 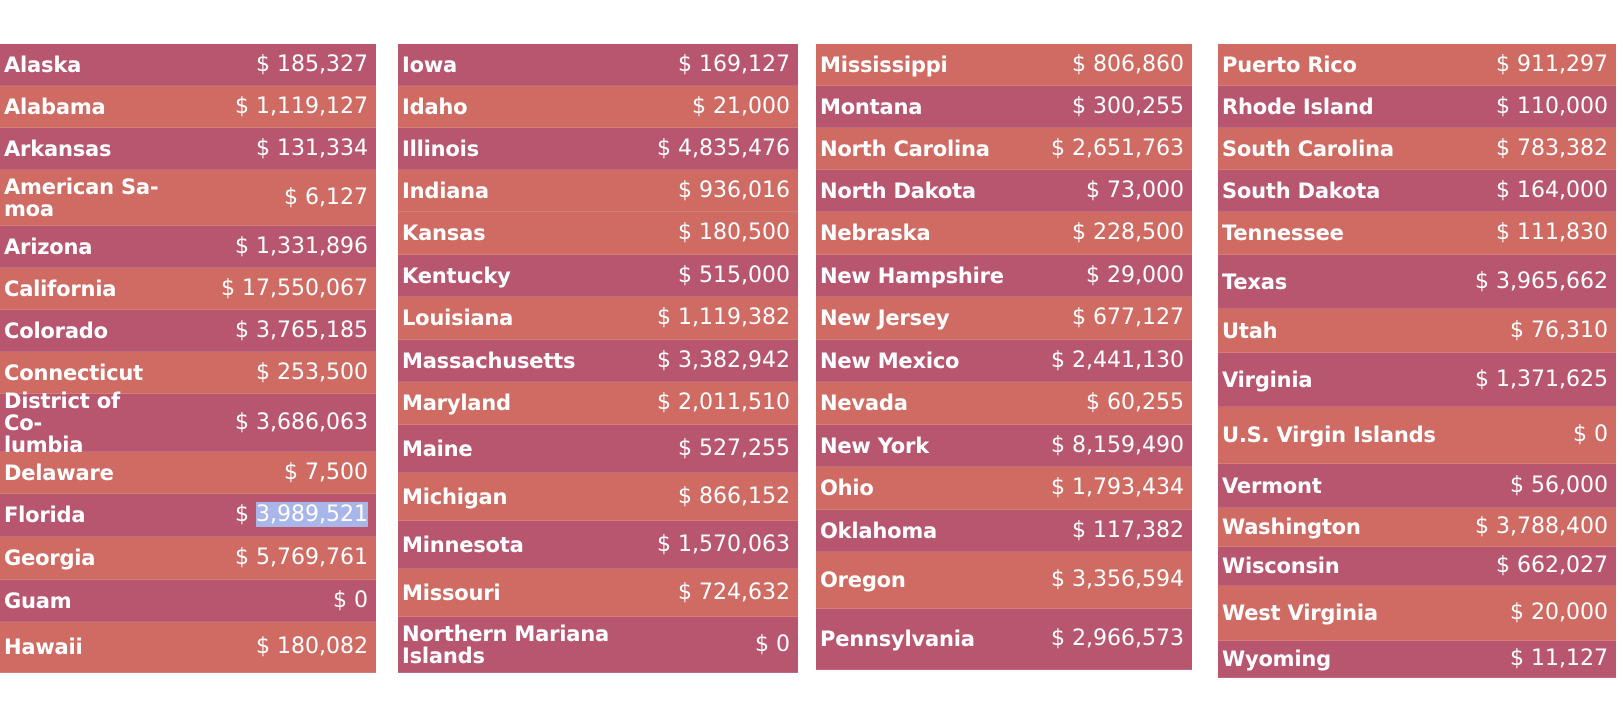 What do you see at coordinates (312, 148) in the screenshot?
I see `funding-amount: $ 131,334` at bounding box center [312, 148].